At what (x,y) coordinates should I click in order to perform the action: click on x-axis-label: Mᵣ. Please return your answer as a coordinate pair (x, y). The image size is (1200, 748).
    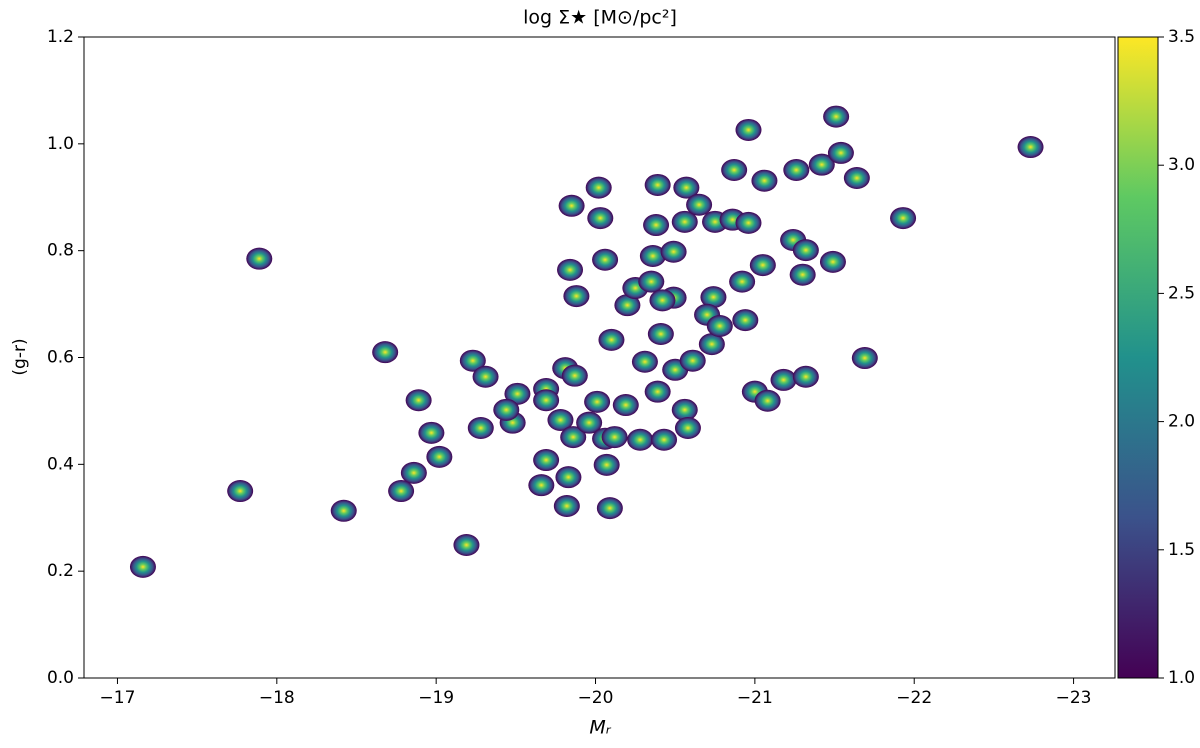
    Looking at the image, I should click on (600, 728).